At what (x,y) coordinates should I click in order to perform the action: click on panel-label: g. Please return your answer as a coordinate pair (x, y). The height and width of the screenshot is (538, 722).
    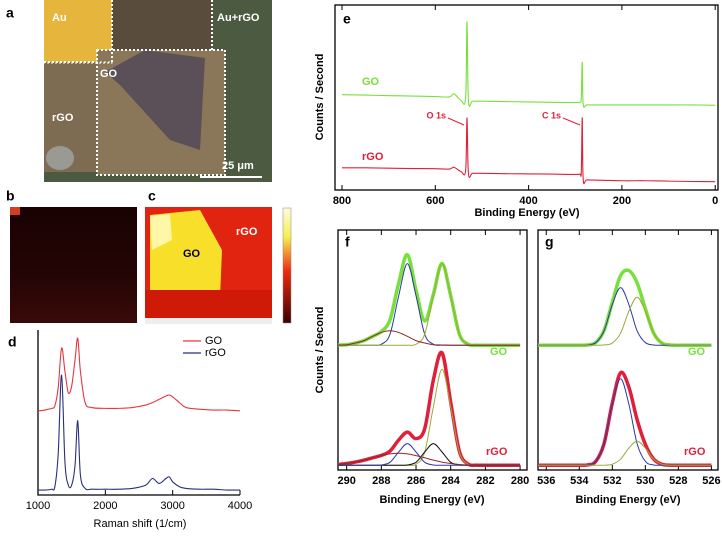
    Looking at the image, I should click on (549, 242).